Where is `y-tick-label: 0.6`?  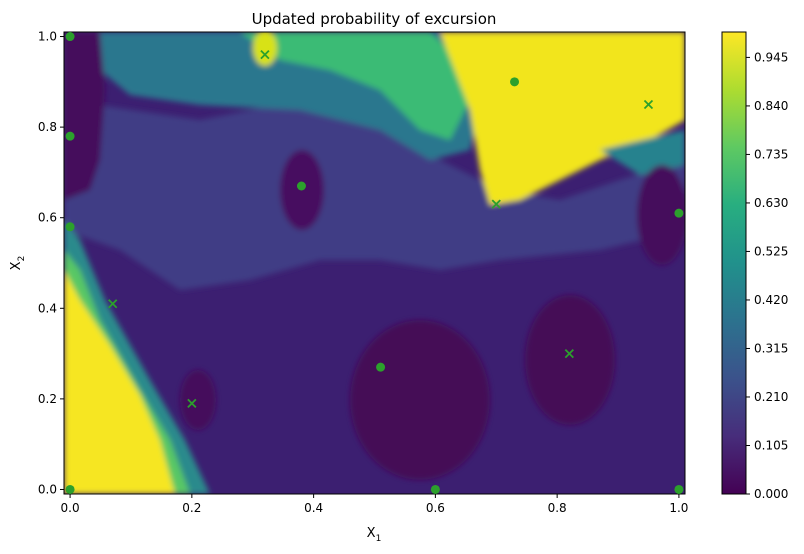 y-tick-label: 0.6 is located at coordinates (47, 218).